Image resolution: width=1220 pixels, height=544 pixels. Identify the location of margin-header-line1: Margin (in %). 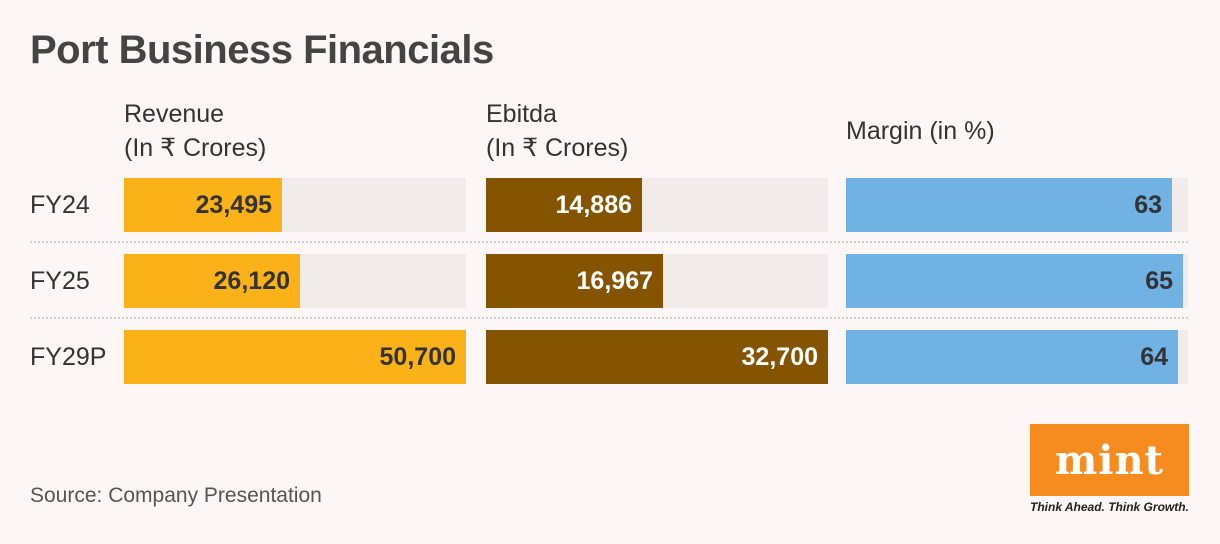
(920, 131).